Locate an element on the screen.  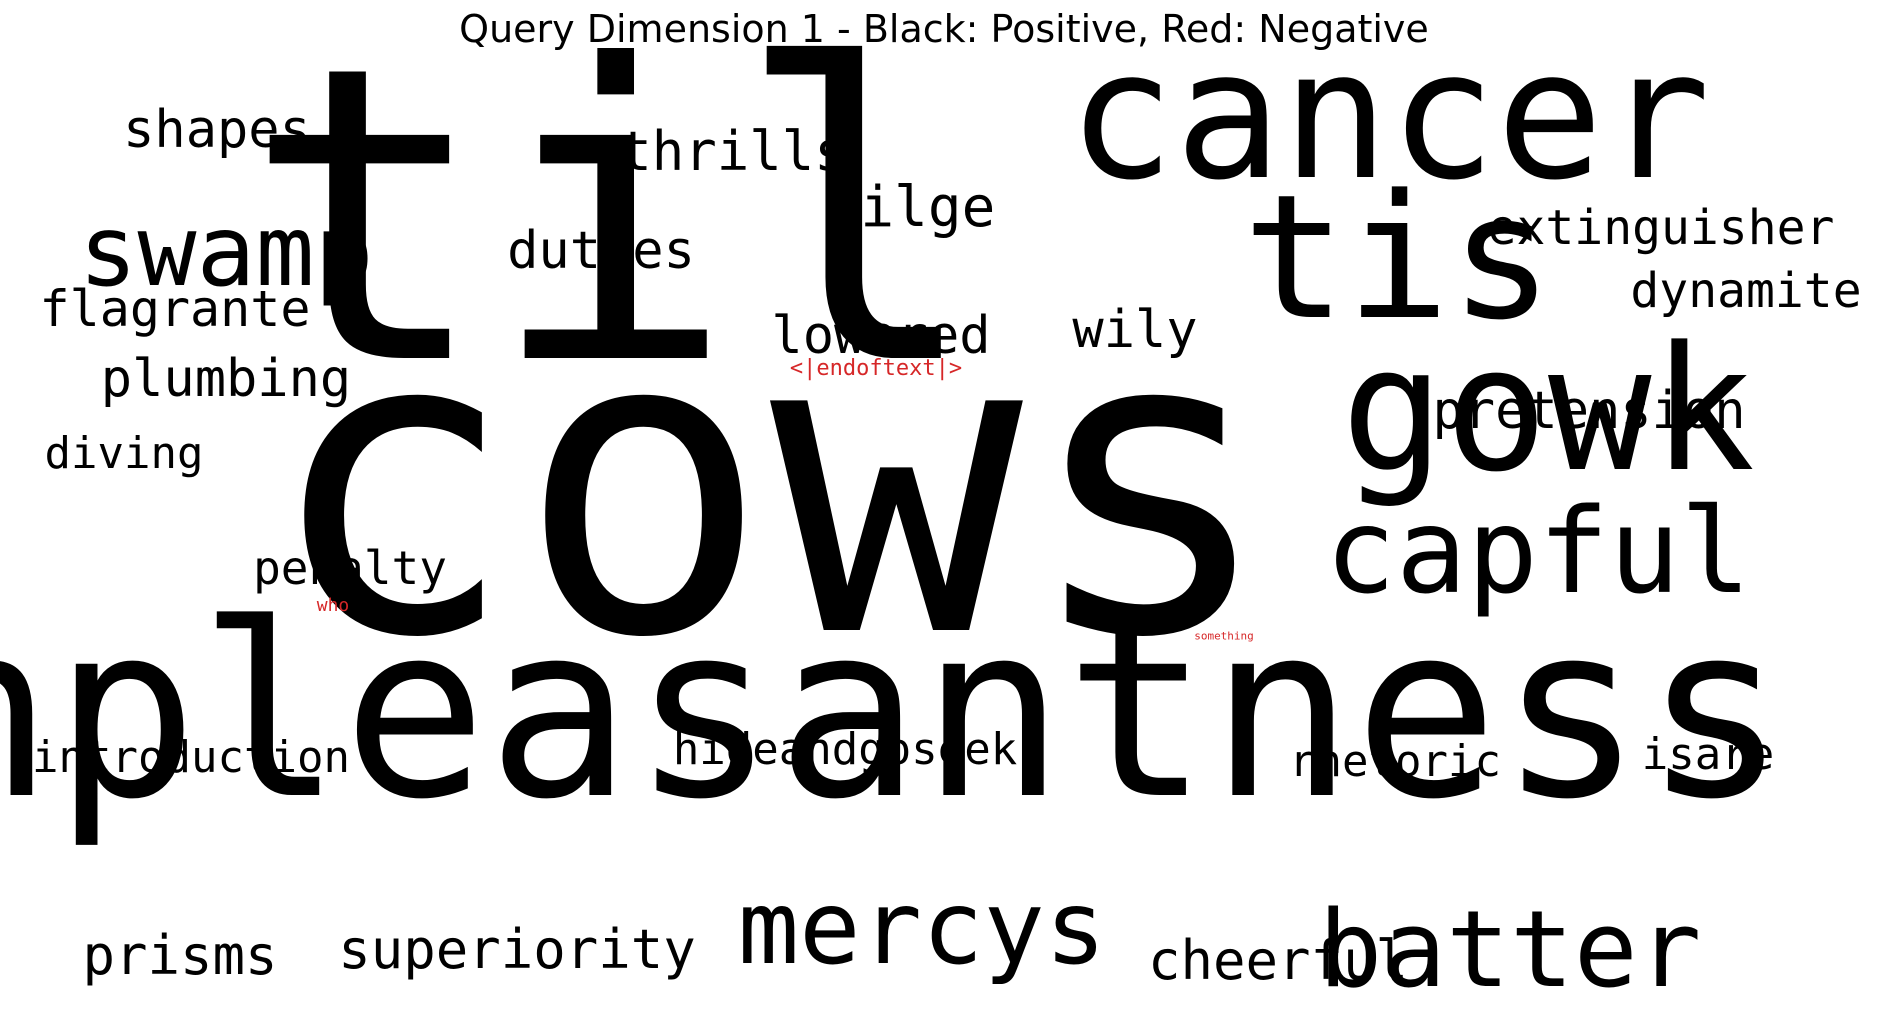
word-pretension: pretension is located at coordinates (1589, 411).